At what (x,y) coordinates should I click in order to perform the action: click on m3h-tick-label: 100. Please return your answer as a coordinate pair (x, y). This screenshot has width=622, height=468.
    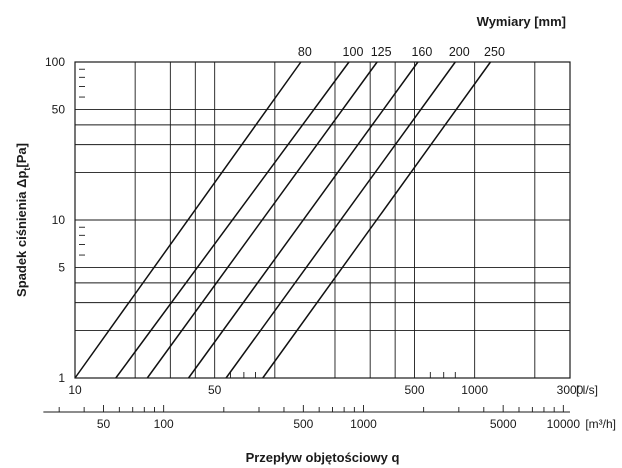
    Looking at the image, I should click on (164, 424).